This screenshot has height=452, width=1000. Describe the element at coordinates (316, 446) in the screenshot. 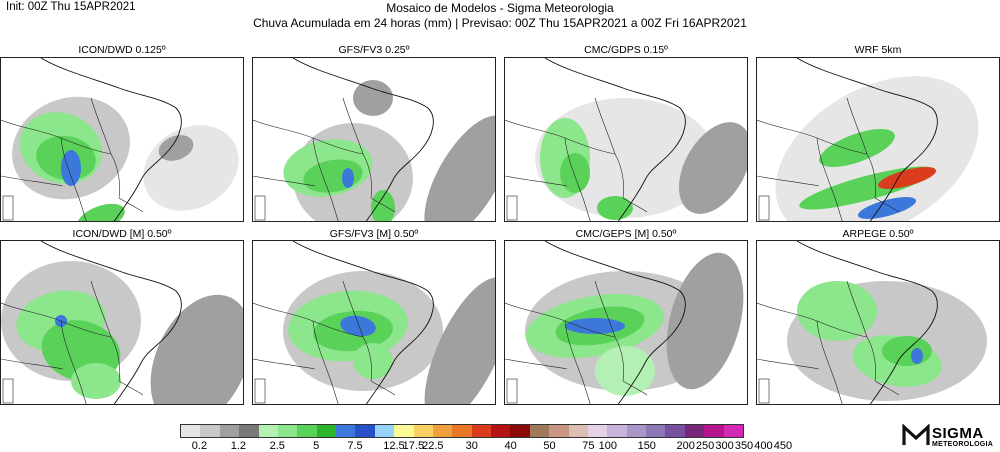

I see `colorbar-label: 5` at that location.